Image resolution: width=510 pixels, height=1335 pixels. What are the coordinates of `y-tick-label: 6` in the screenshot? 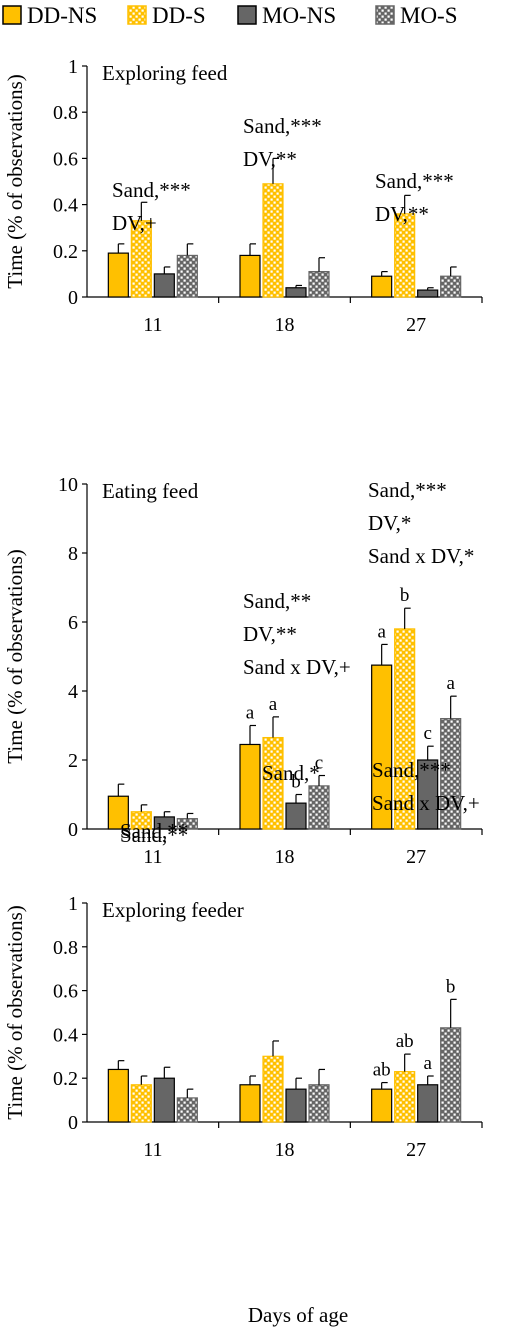 It's located at (73, 623).